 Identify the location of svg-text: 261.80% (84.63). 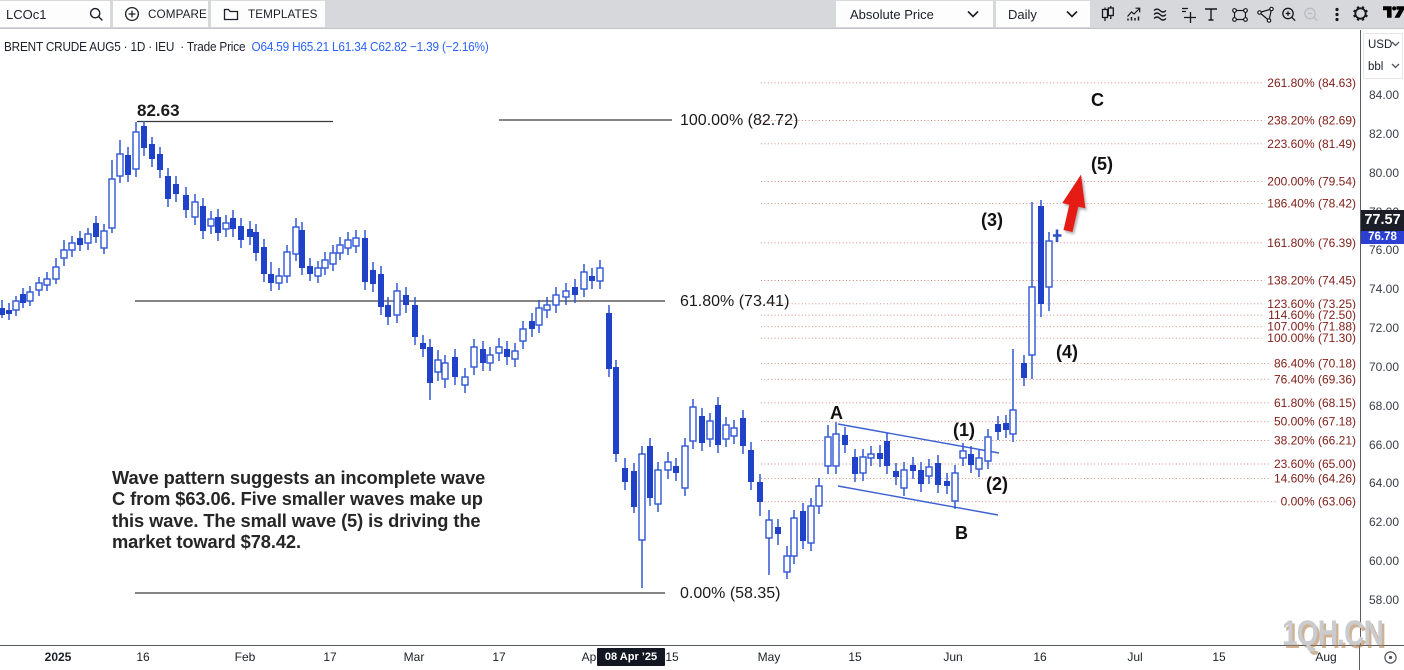
(1311, 83).